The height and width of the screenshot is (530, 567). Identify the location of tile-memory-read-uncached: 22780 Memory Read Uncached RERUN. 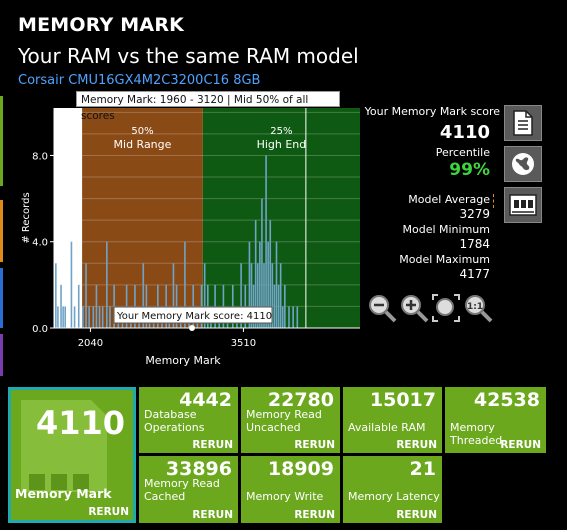
(290, 420).